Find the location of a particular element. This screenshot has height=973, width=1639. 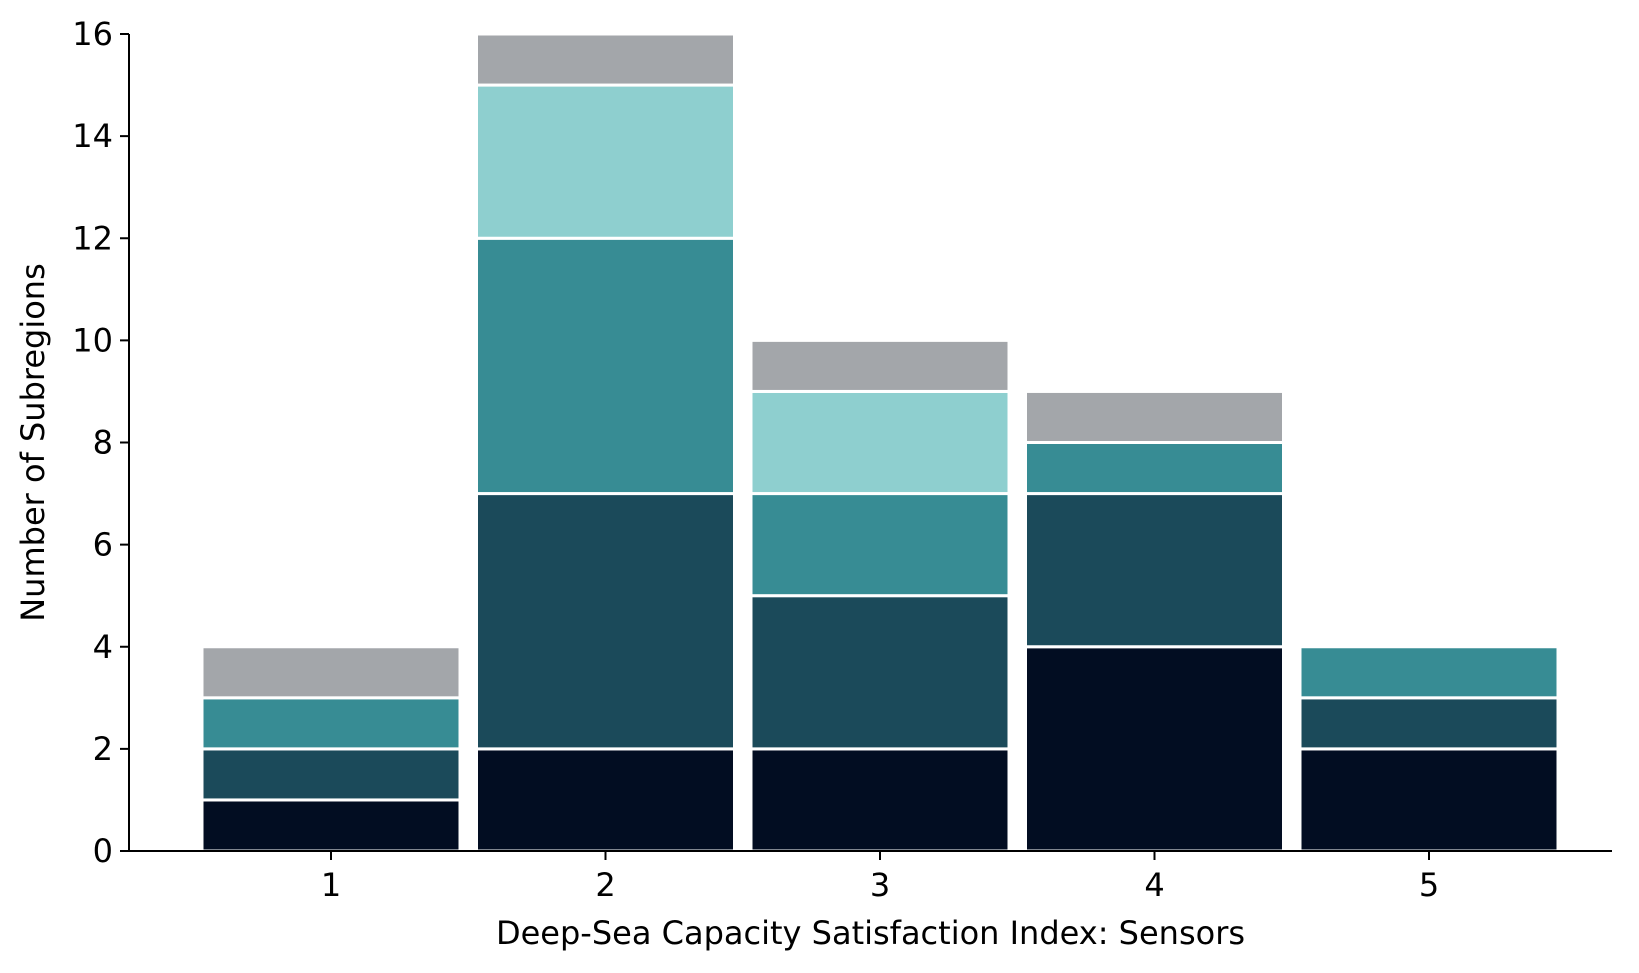

y-tick-label: 6 is located at coordinates (103, 545).